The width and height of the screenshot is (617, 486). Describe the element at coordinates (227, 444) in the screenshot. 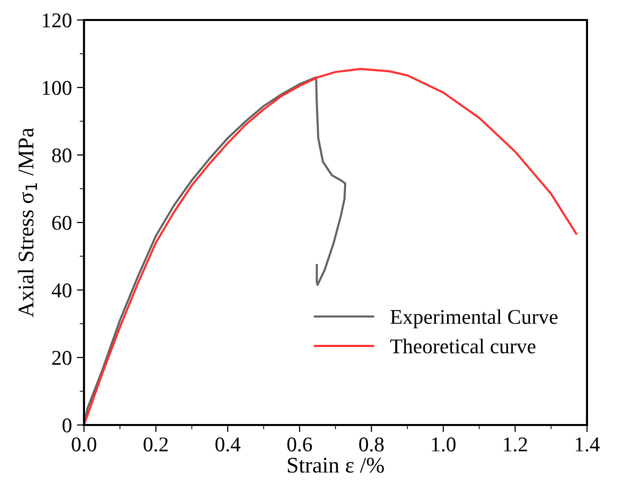

I see `x-tick-label: 0.4` at that location.